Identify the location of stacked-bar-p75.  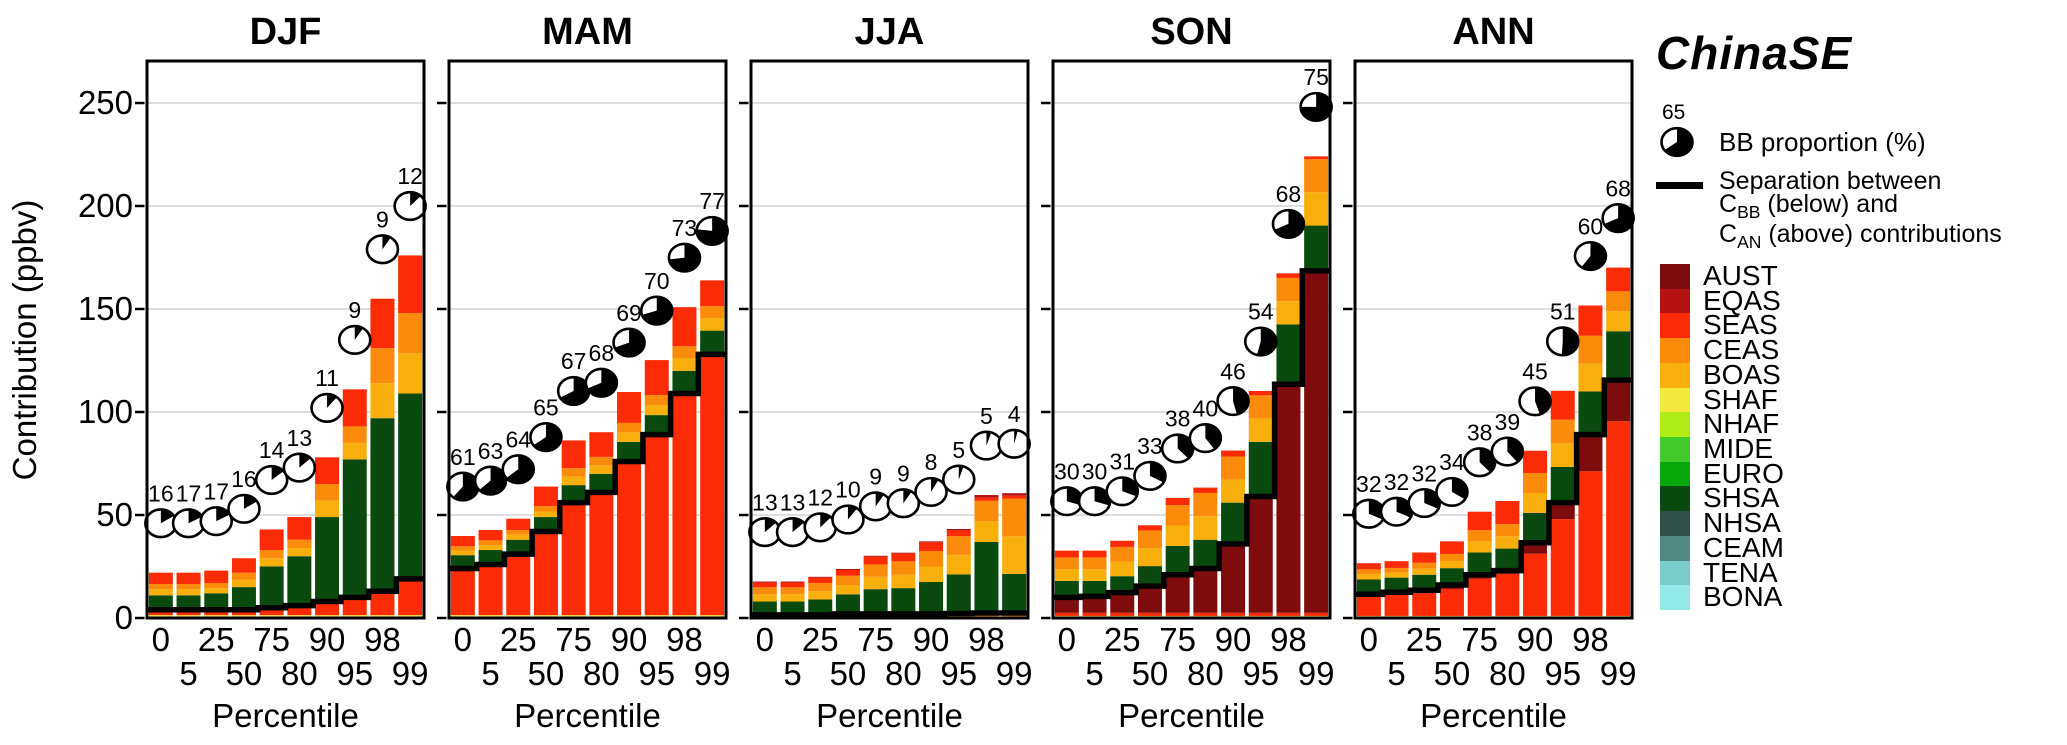
(573, 529).